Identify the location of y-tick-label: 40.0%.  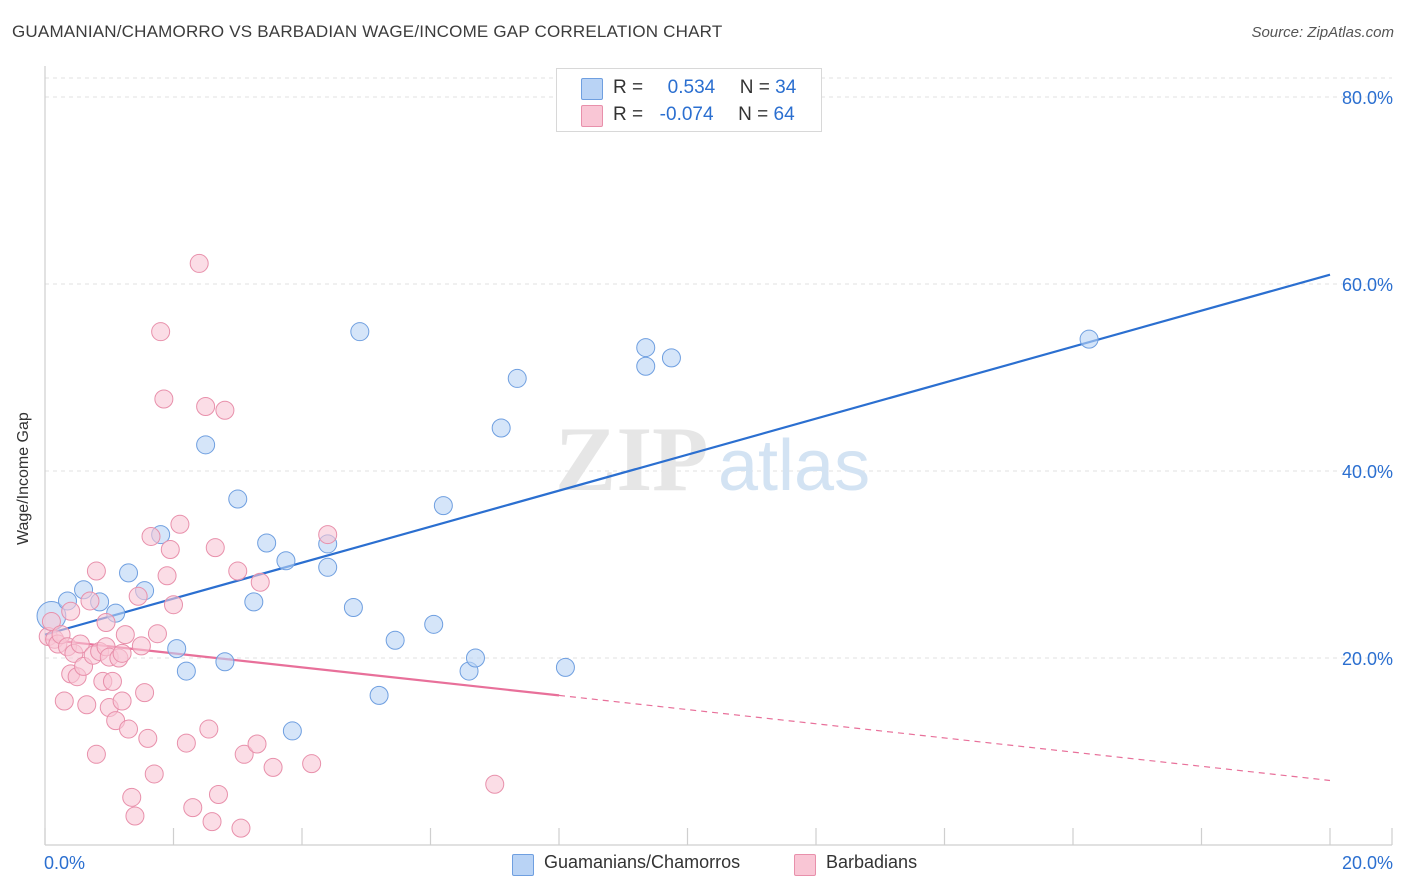
(1367, 472).